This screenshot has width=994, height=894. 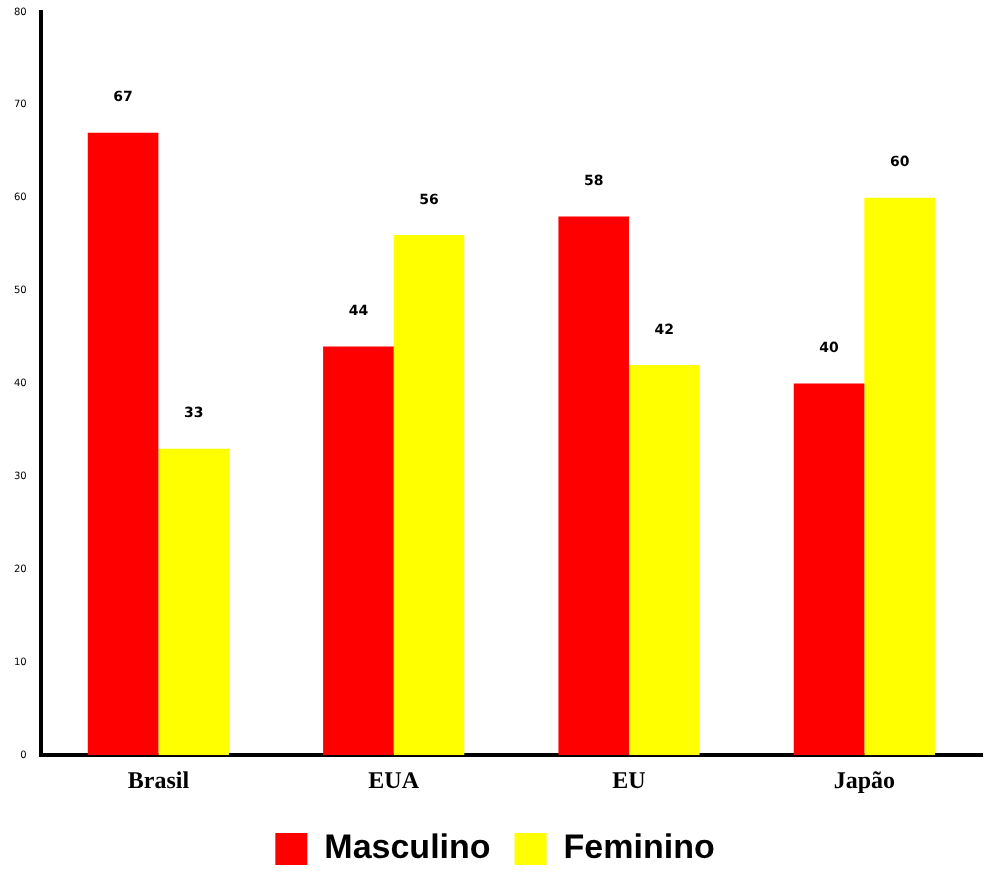 What do you see at coordinates (639, 847) in the screenshot?
I see `legend-label: Feminino` at bounding box center [639, 847].